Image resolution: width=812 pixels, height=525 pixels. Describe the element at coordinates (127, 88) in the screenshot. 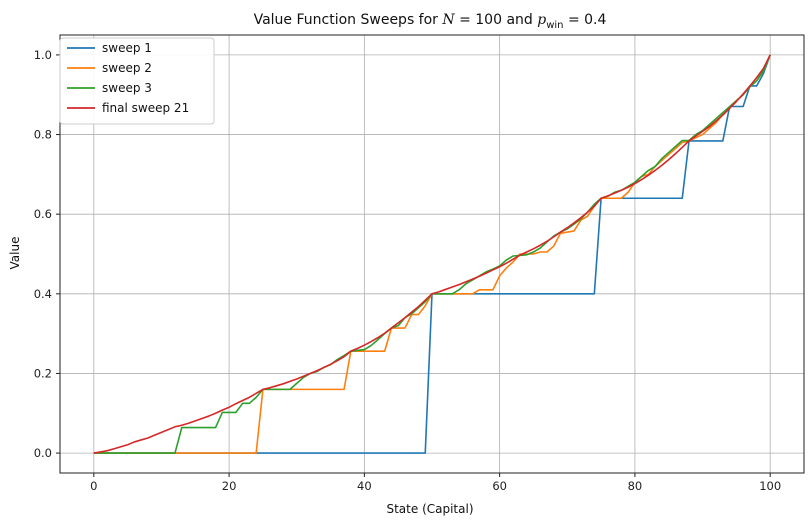

I see `legend-label-3: sweep 3` at that location.